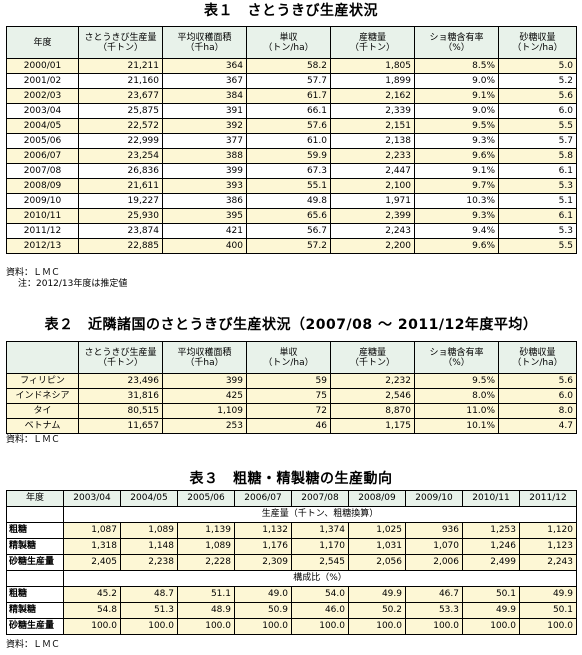 The image size is (582, 655). Describe the element at coordinates (206, 530) in the screenshot. I see `value-cell: 1,139` at that location.